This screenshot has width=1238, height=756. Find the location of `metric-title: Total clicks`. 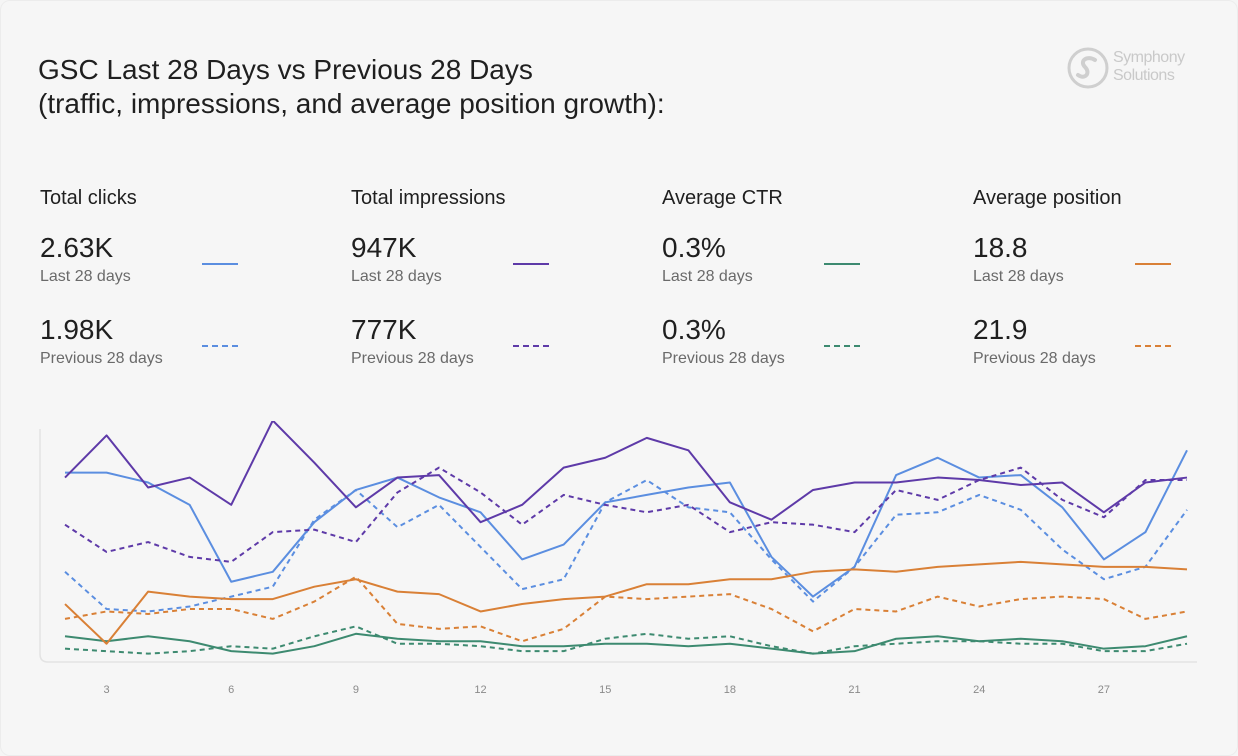

metric-title: Total clicks is located at coordinates (88, 198).